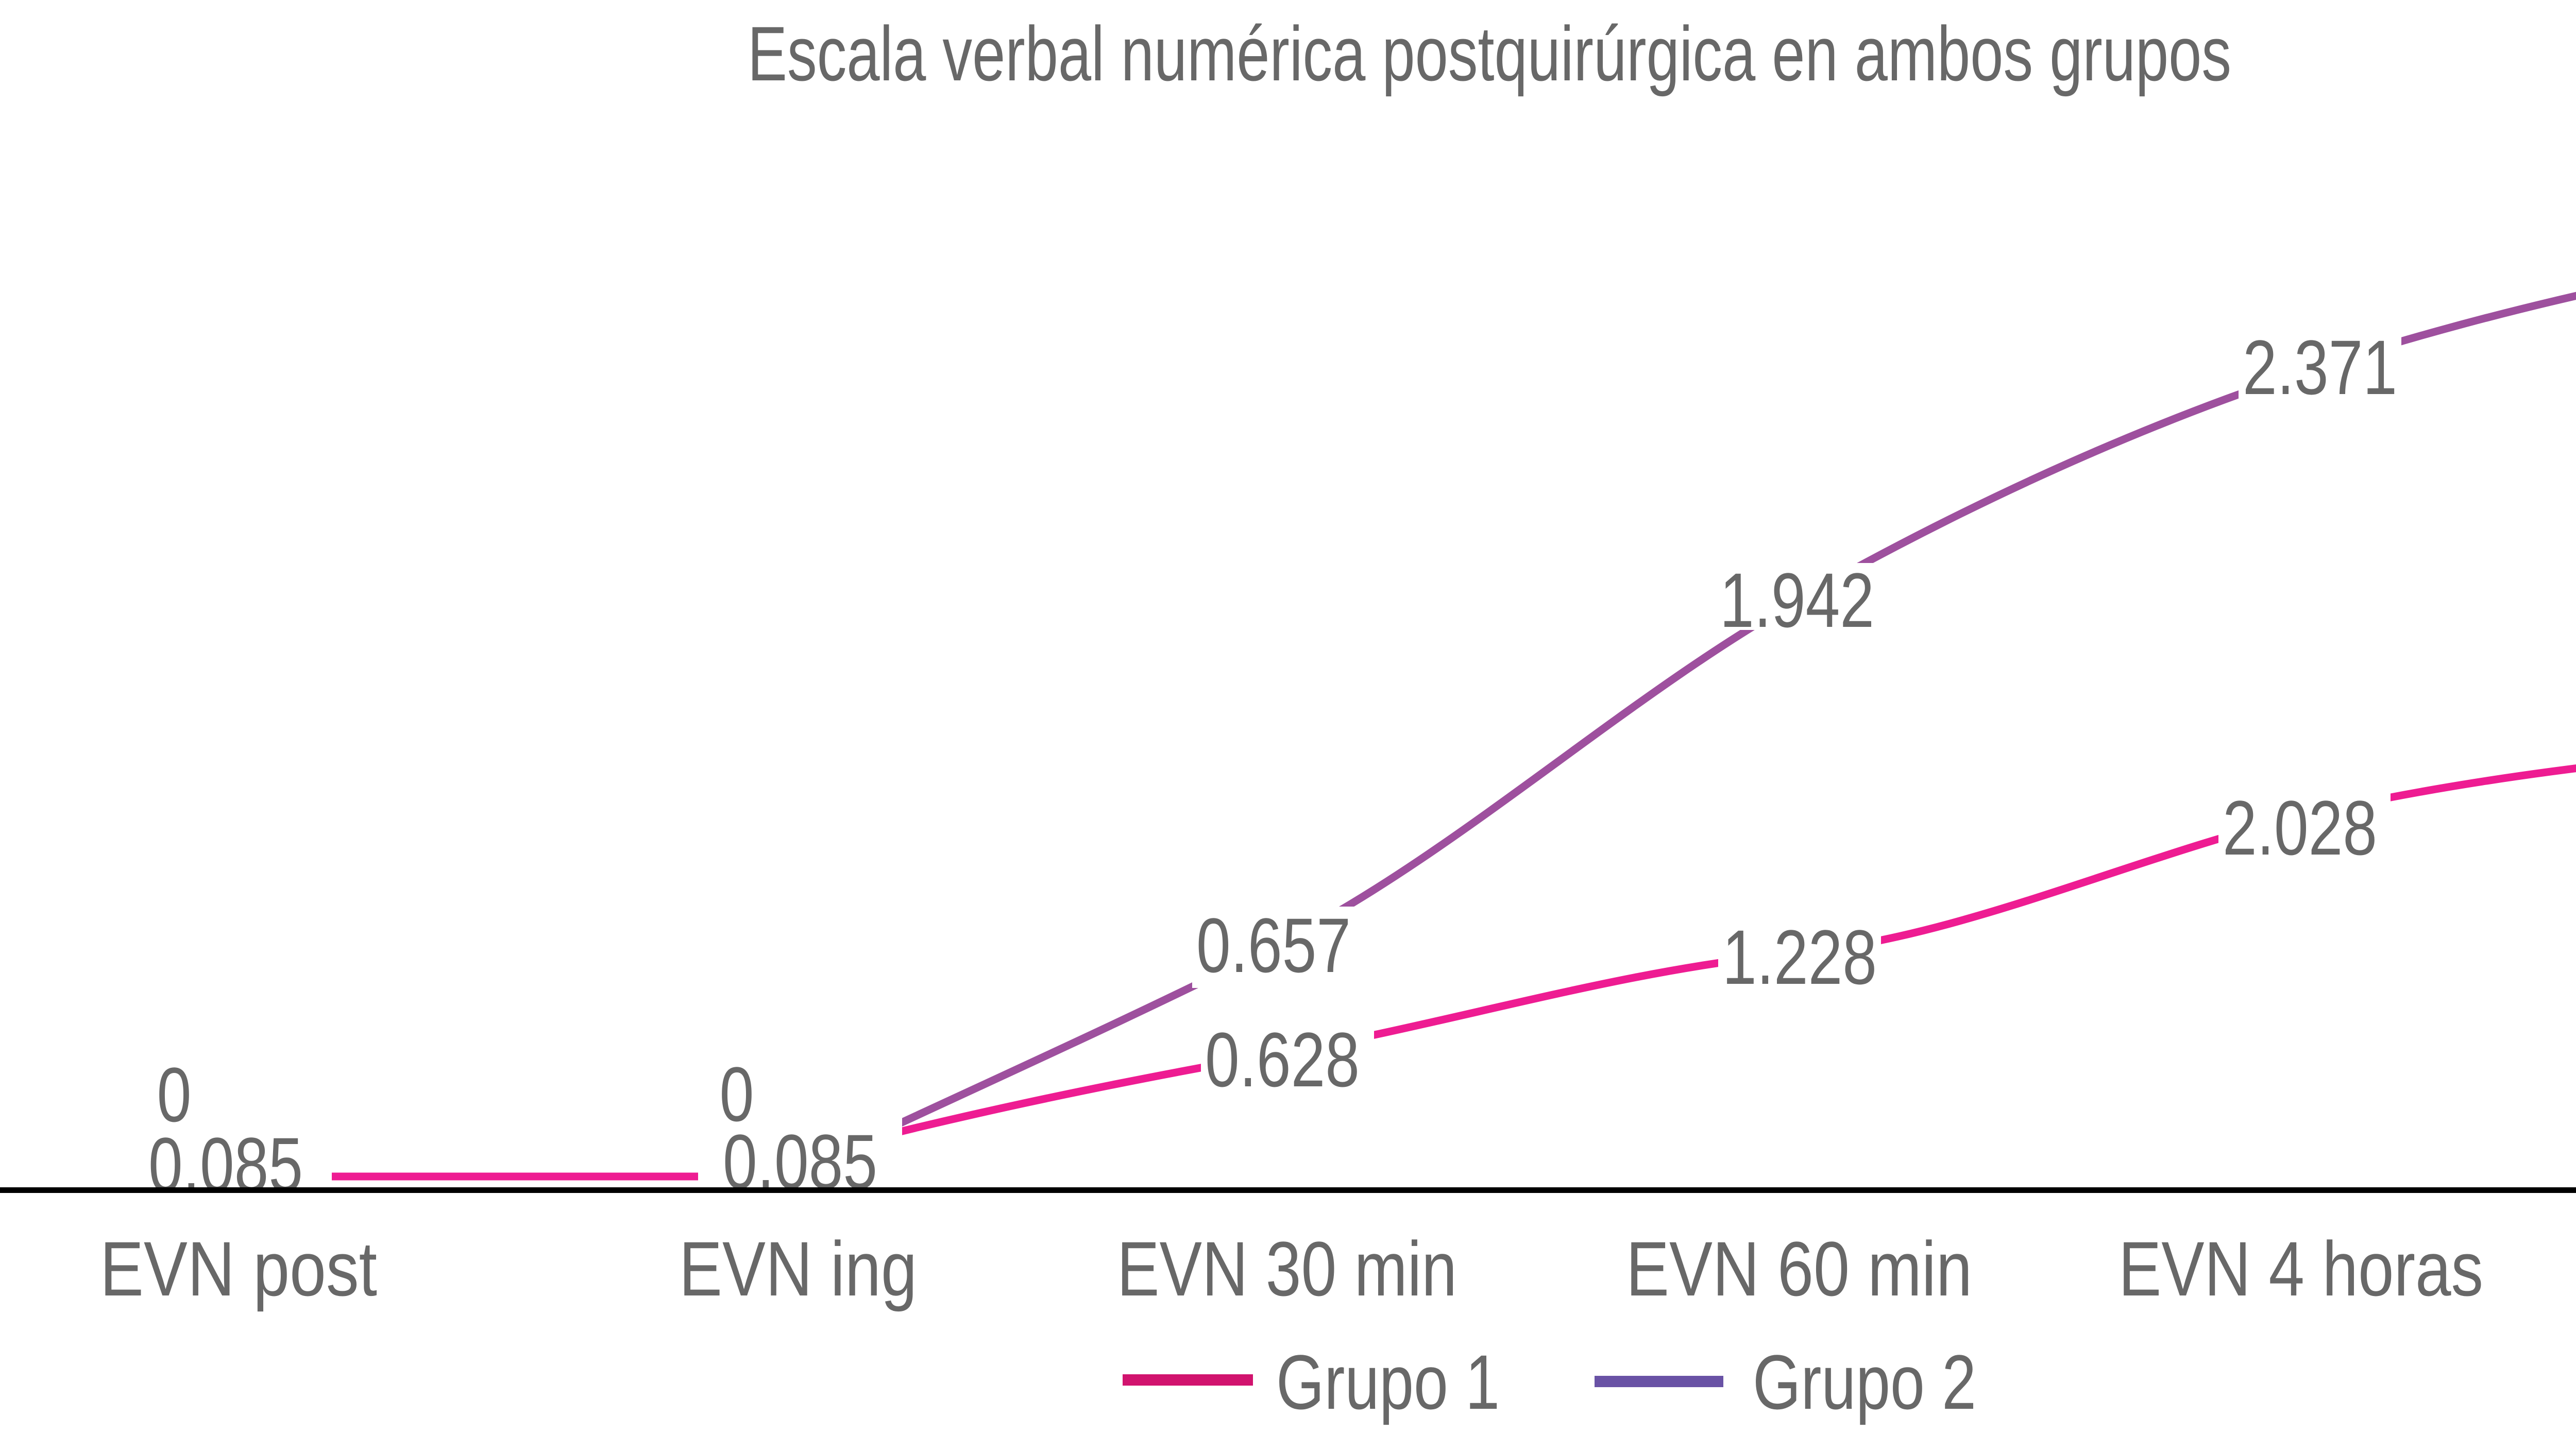 This screenshot has width=2576, height=1433. I want to click on svg-text: EVN ing, so click(798, 1268).